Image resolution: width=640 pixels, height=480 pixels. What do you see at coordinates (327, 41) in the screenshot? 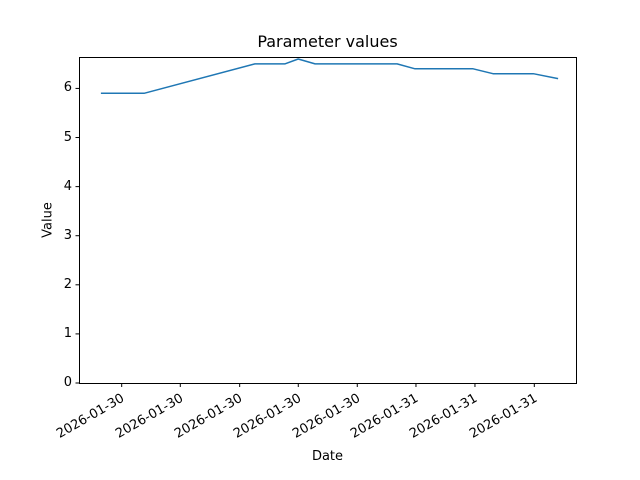
I see `chart-title: Parameter values` at bounding box center [327, 41].